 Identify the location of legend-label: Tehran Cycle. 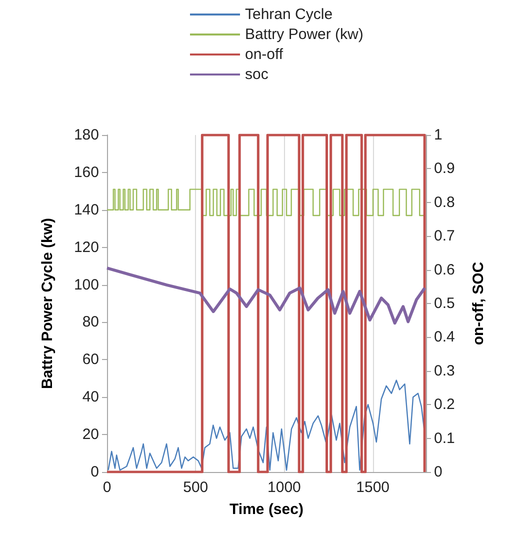
(289, 14).